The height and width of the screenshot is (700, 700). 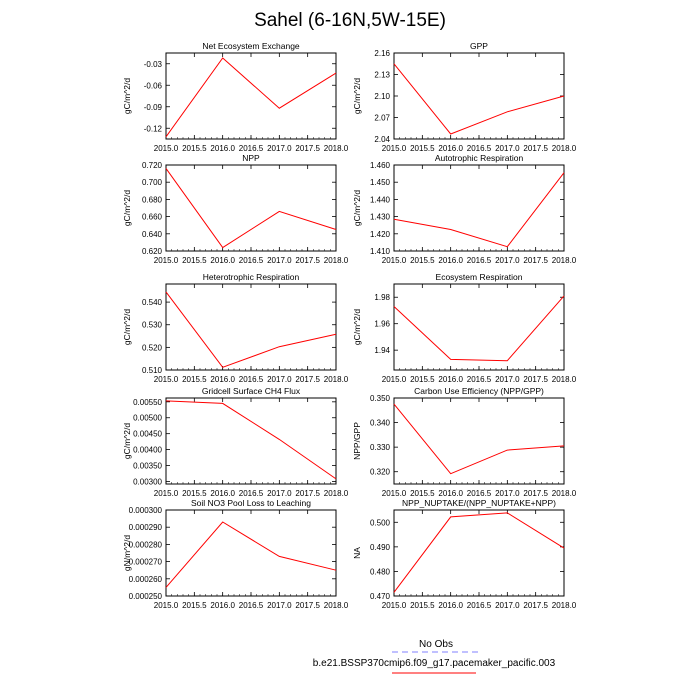 I want to click on y-tick-label: 2.10, so click(x=382, y=96).